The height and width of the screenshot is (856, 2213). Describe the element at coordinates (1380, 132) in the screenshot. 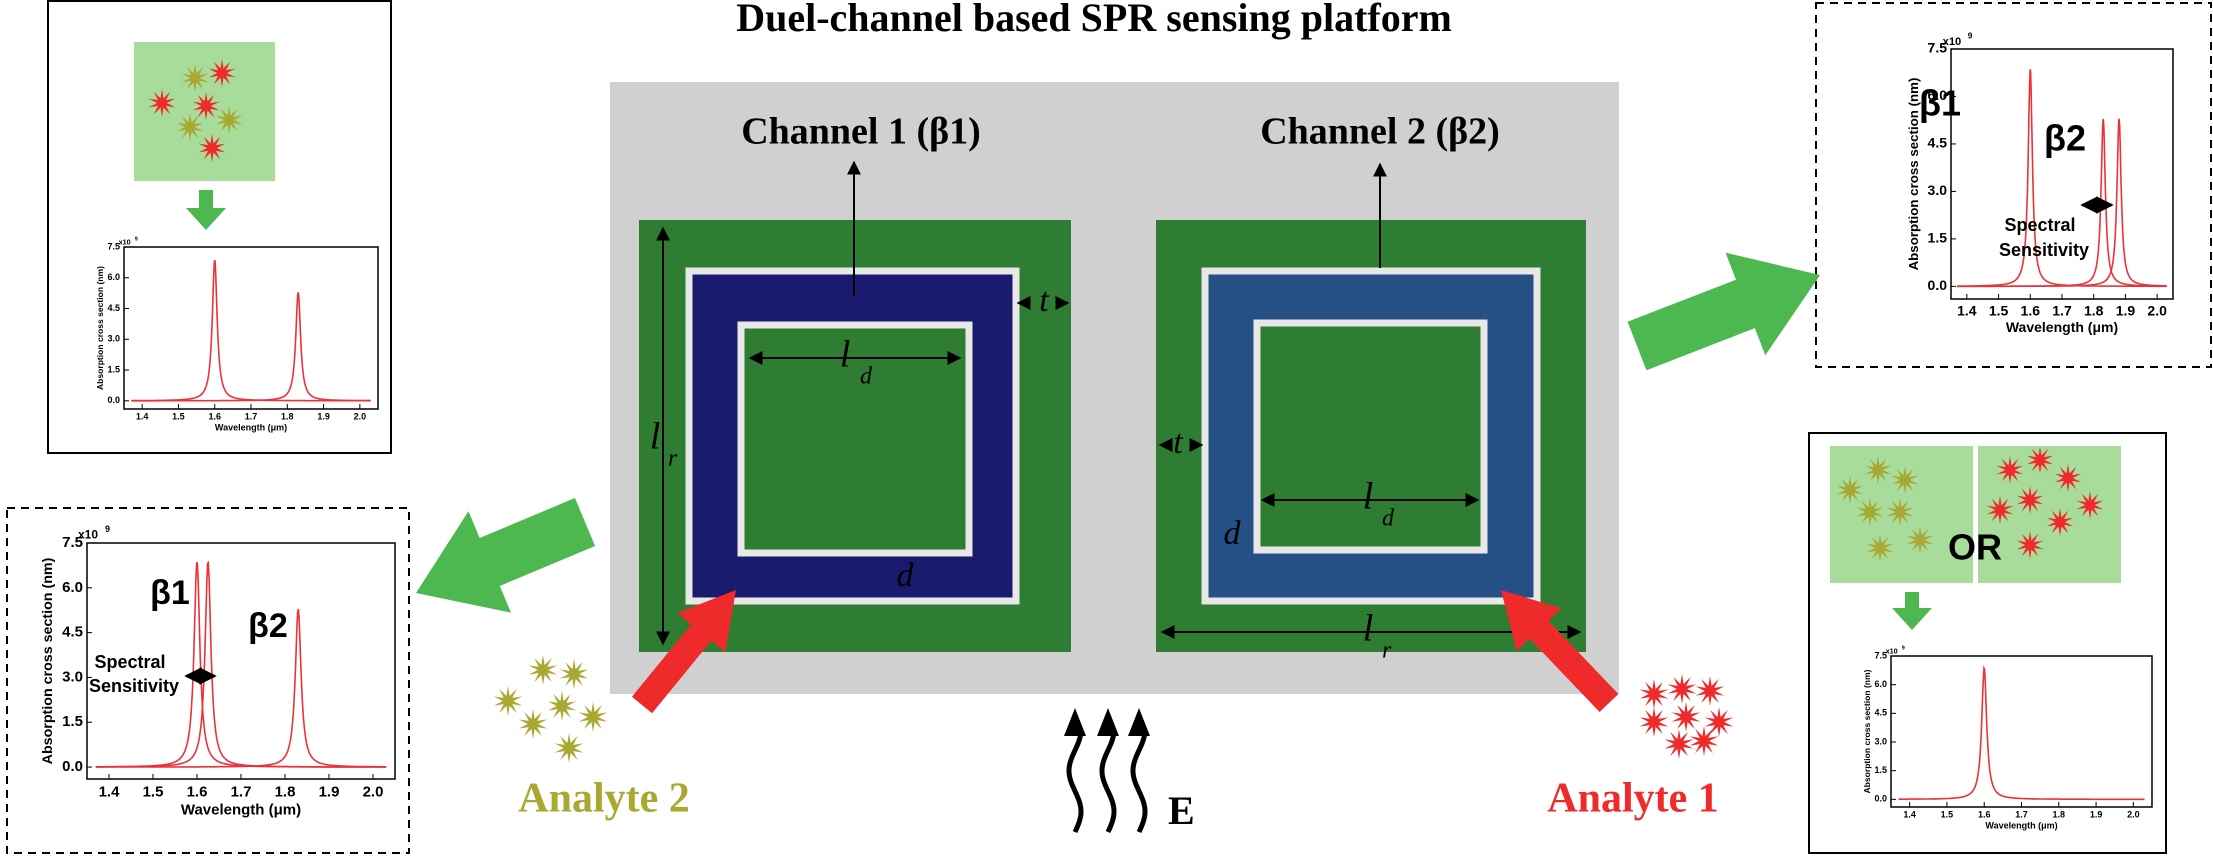

I see `channel-label: Channel 2 (β2)` at that location.